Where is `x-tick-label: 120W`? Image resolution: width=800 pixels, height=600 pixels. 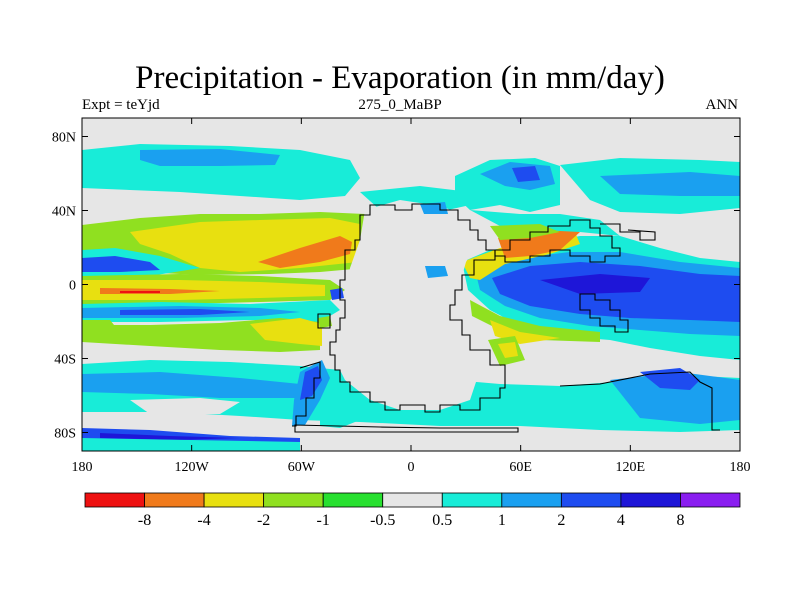
x-tick-label: 120W is located at coordinates (192, 467).